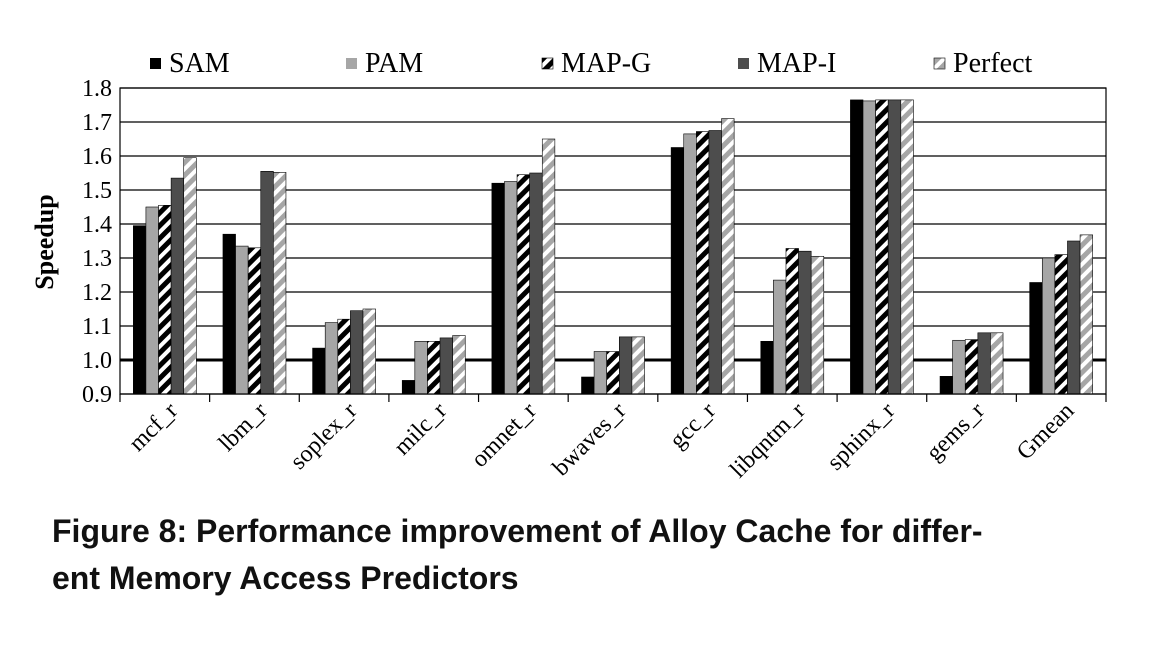  I want to click on bar-pam-milc_r, so click(421, 367).